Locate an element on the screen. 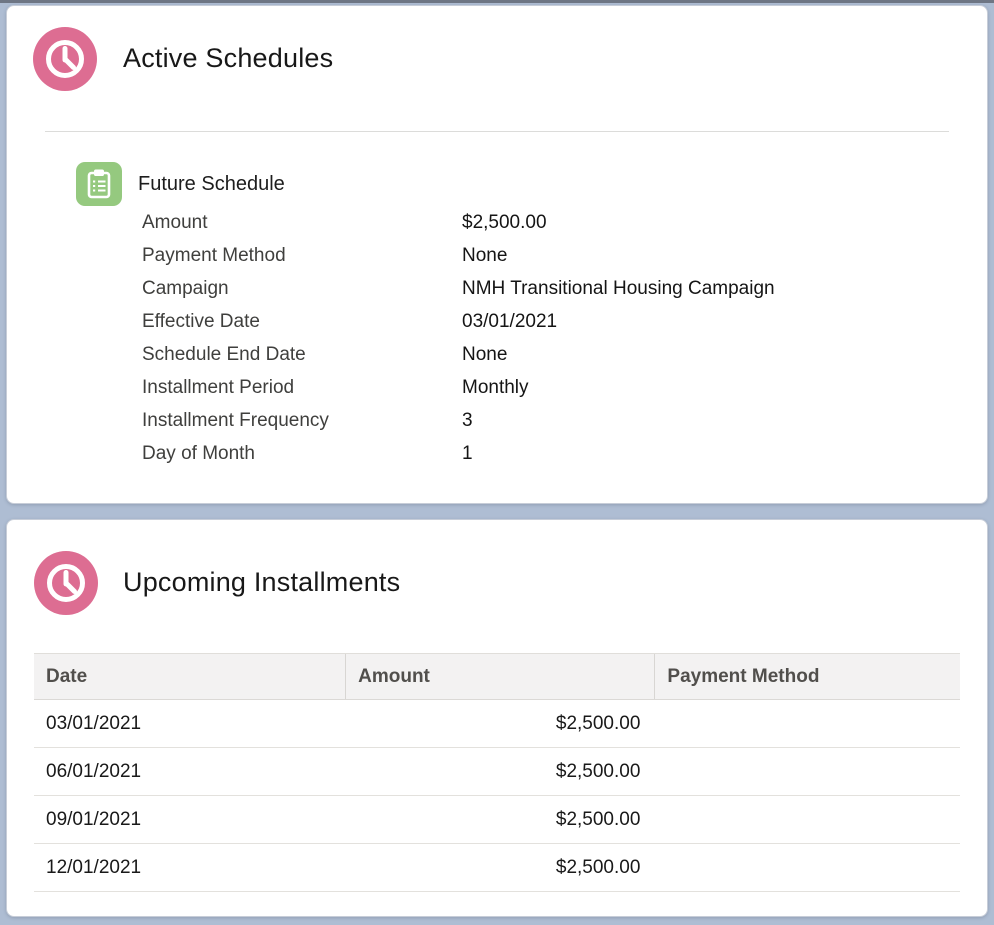 Image resolution: width=994 pixels, height=925 pixels. installment-date: 12/01/2021 is located at coordinates (94, 867).